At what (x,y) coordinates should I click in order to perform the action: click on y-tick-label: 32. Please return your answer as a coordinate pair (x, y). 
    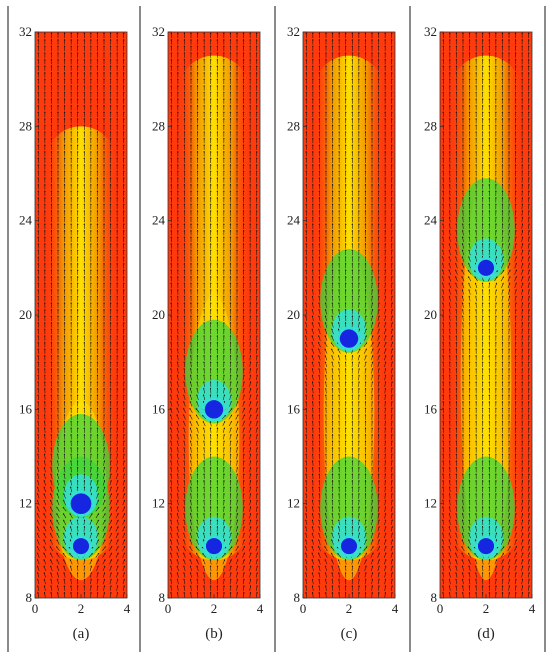
    Looking at the image, I should click on (430, 31).